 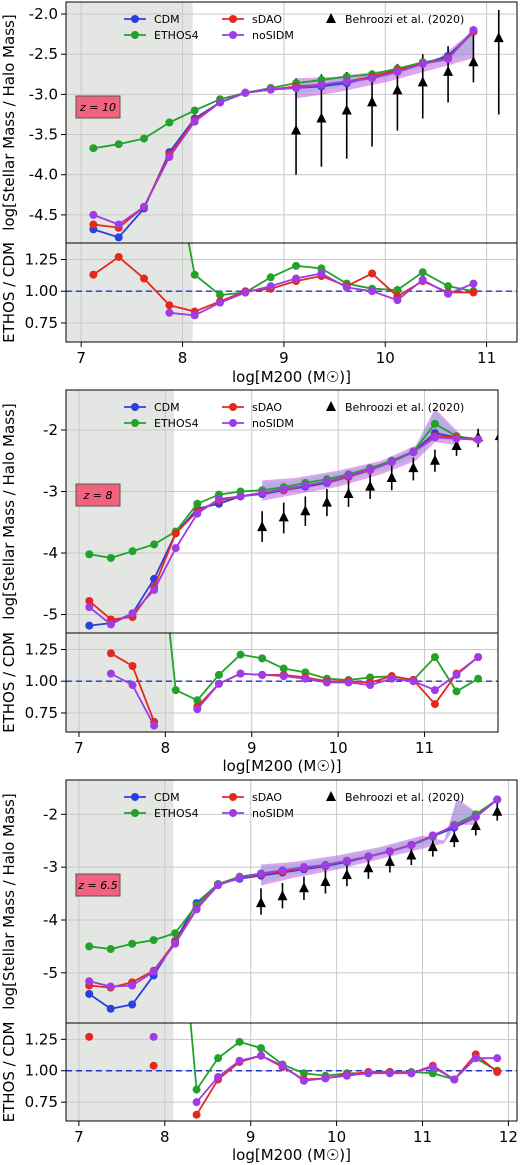 What do you see at coordinates (97, 885) in the screenshot?
I see `redshift-label: z = 6.5` at bounding box center [97, 885].